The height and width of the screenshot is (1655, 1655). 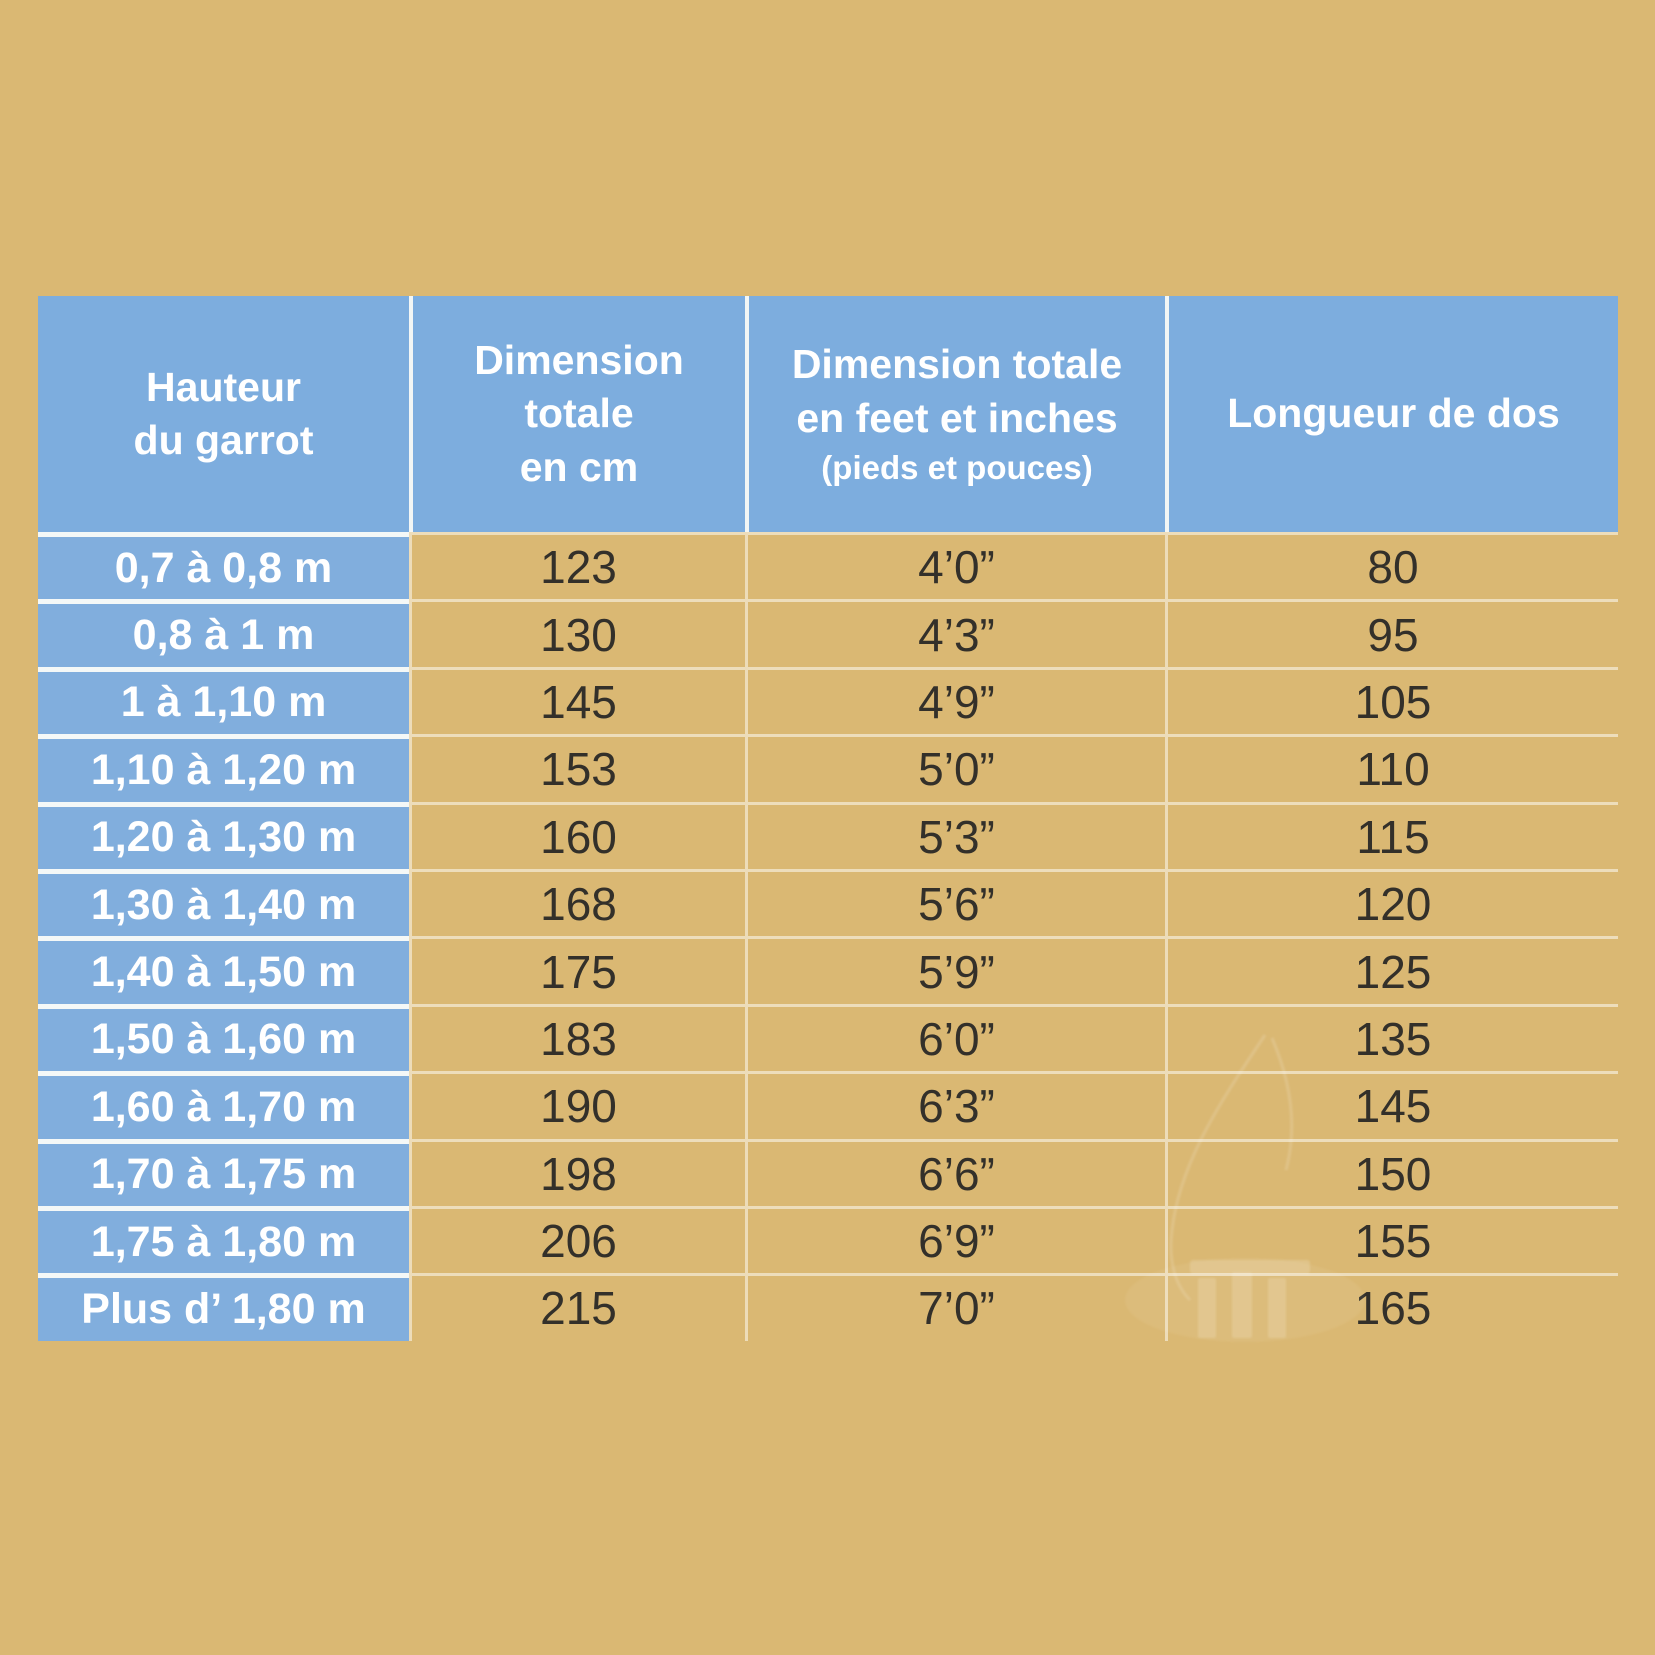 I want to click on row-value-cell: 5’6”, so click(x=955, y=902).